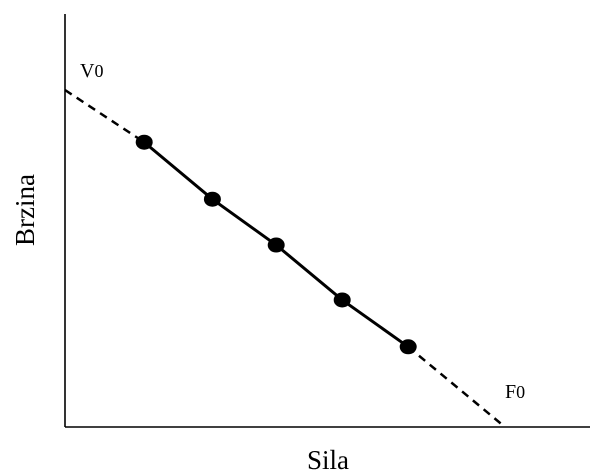  I want to click on f0-annotation-main: F, so click(510, 392).